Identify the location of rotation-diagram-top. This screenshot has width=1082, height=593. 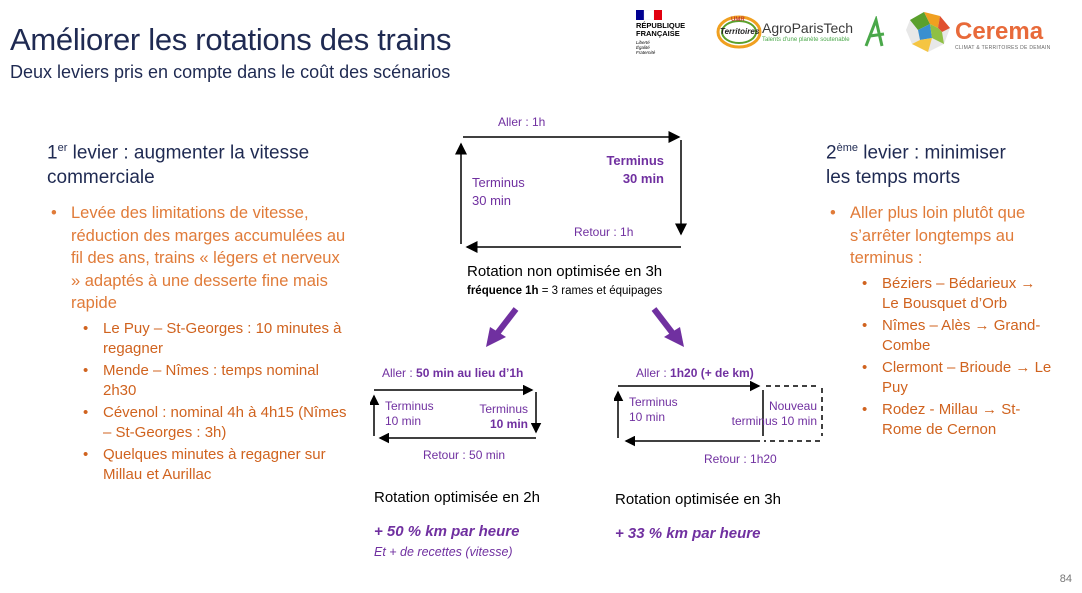
(571, 192).